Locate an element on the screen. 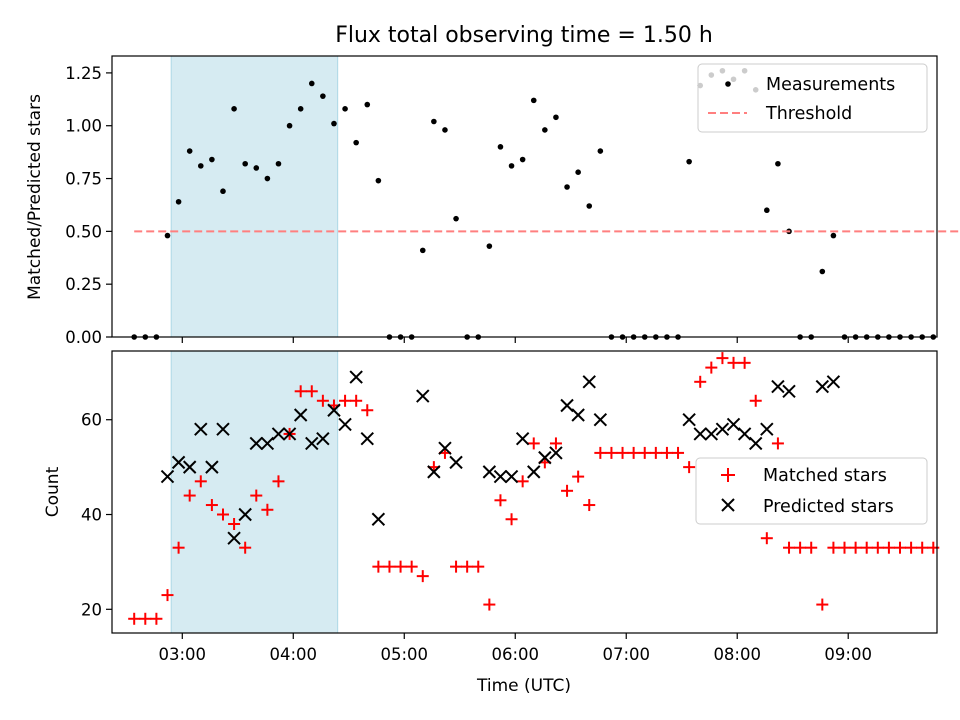 This screenshot has width=960, height=720. x-tick-label: 08:00 is located at coordinates (737, 654).